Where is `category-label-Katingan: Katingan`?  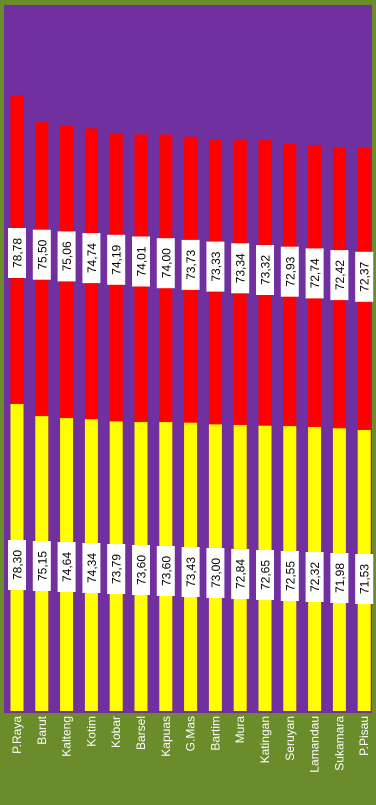 category-label-Katingan: Katingan is located at coordinates (265, 739).